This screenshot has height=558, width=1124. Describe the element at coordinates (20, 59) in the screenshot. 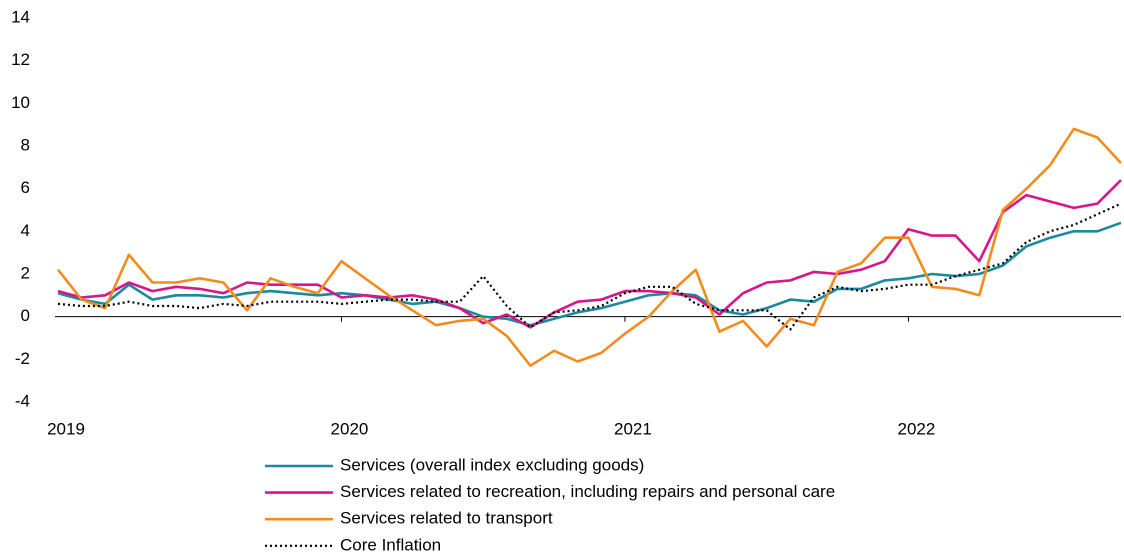

I see `y-tick-label: 12` at that location.